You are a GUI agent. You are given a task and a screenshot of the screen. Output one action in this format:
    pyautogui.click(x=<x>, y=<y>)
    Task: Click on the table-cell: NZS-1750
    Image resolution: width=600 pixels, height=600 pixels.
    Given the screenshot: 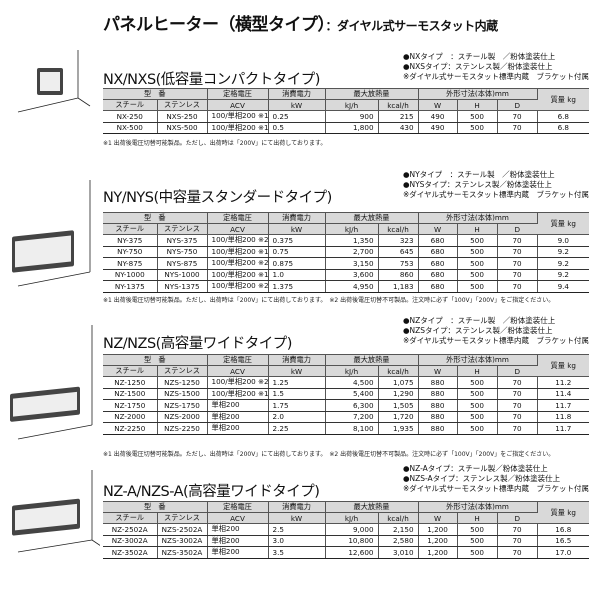 What is the action you would take?
    pyautogui.click(x=182, y=405)
    